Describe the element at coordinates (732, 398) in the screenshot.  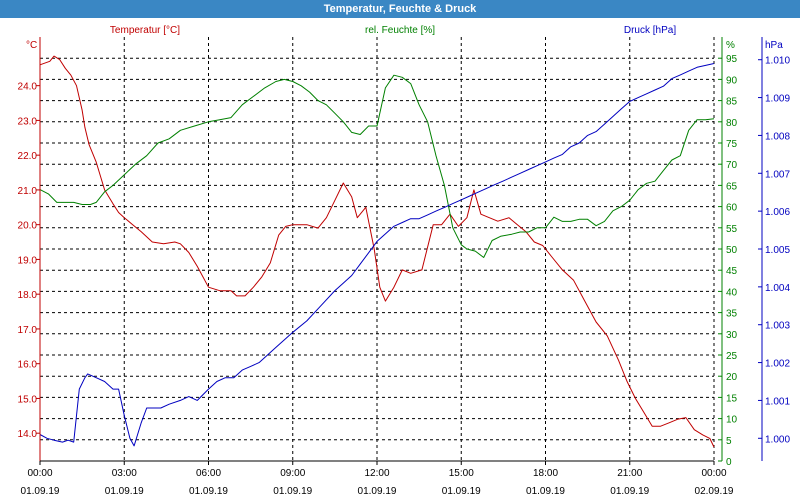
I see `humidity-tick-label: 15` at that location.